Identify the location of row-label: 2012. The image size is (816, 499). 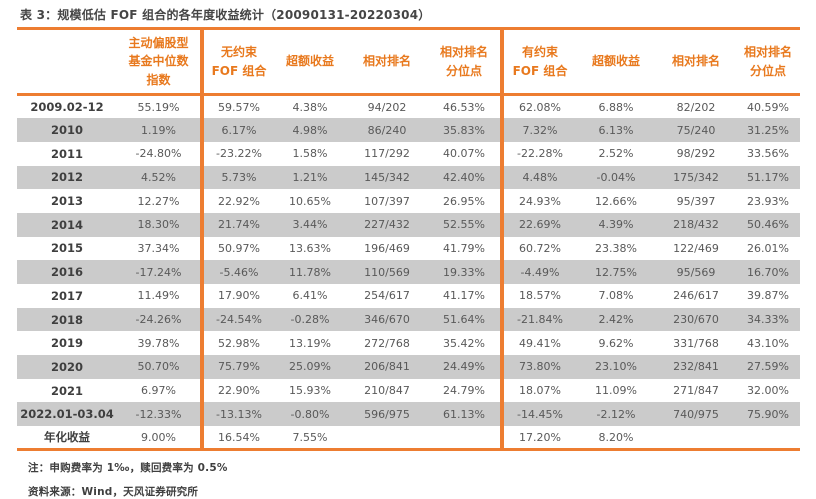
(66, 177).